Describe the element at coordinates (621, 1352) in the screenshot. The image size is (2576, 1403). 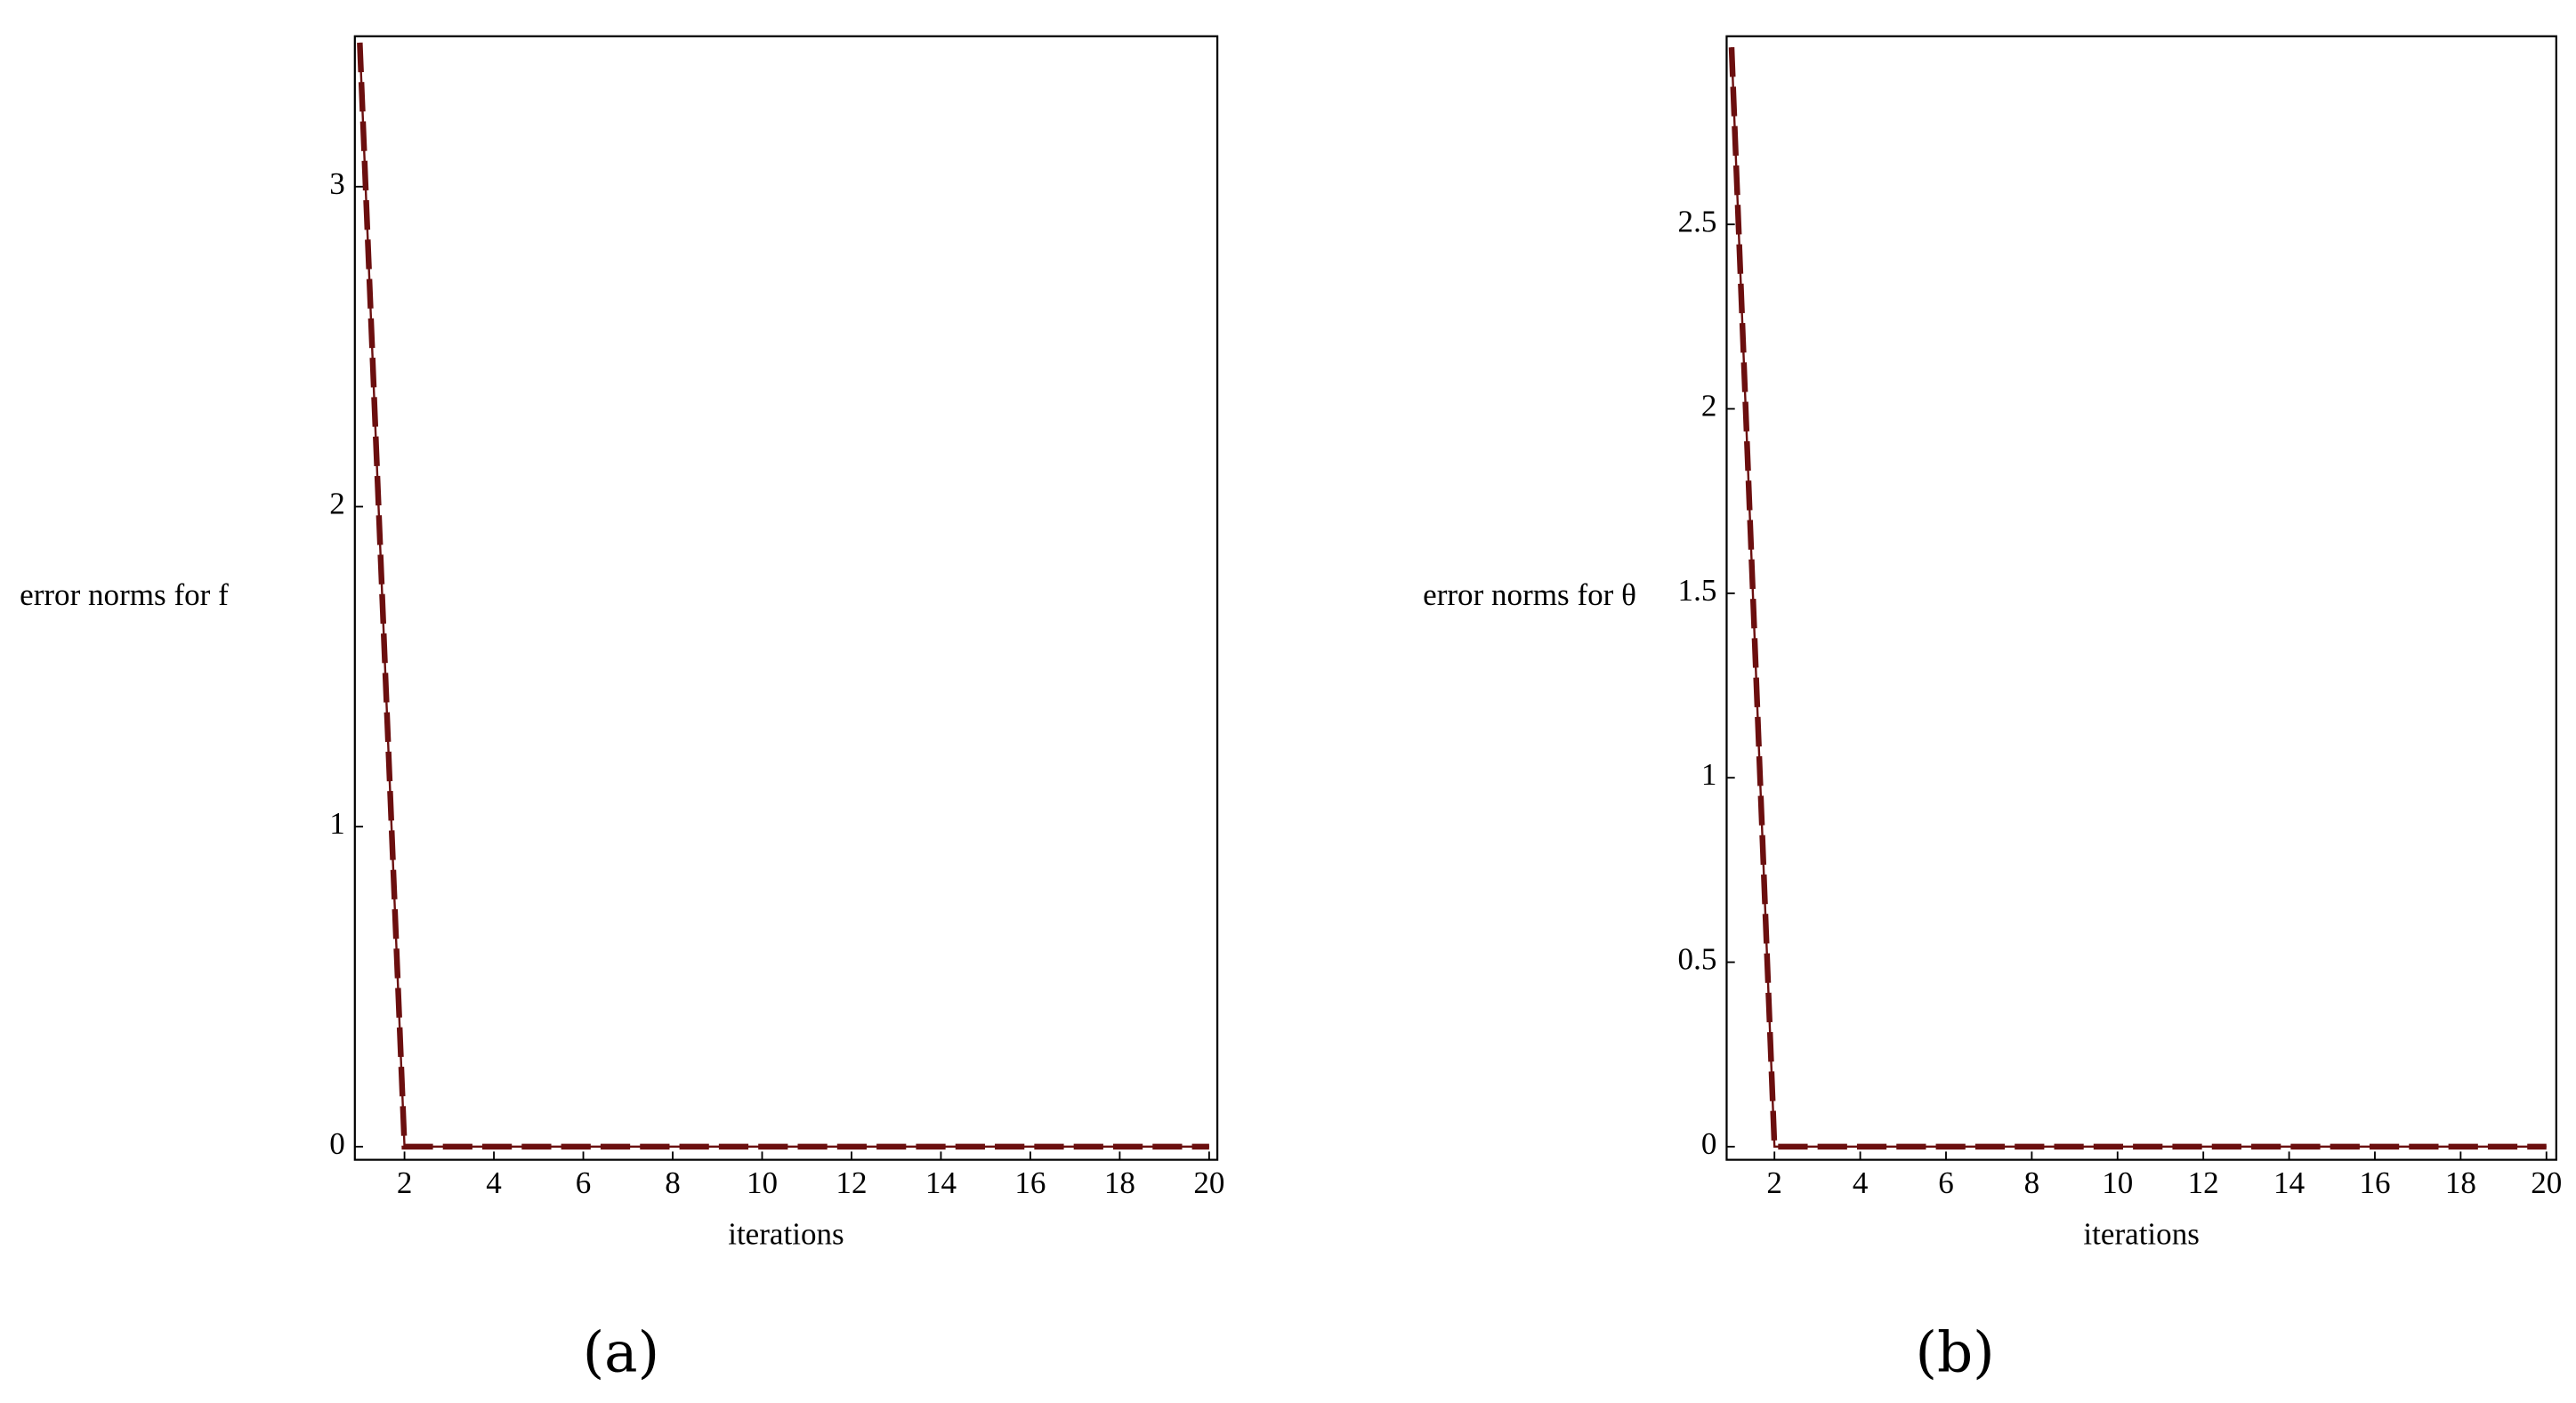
I see `panel-caption: (a)` at that location.